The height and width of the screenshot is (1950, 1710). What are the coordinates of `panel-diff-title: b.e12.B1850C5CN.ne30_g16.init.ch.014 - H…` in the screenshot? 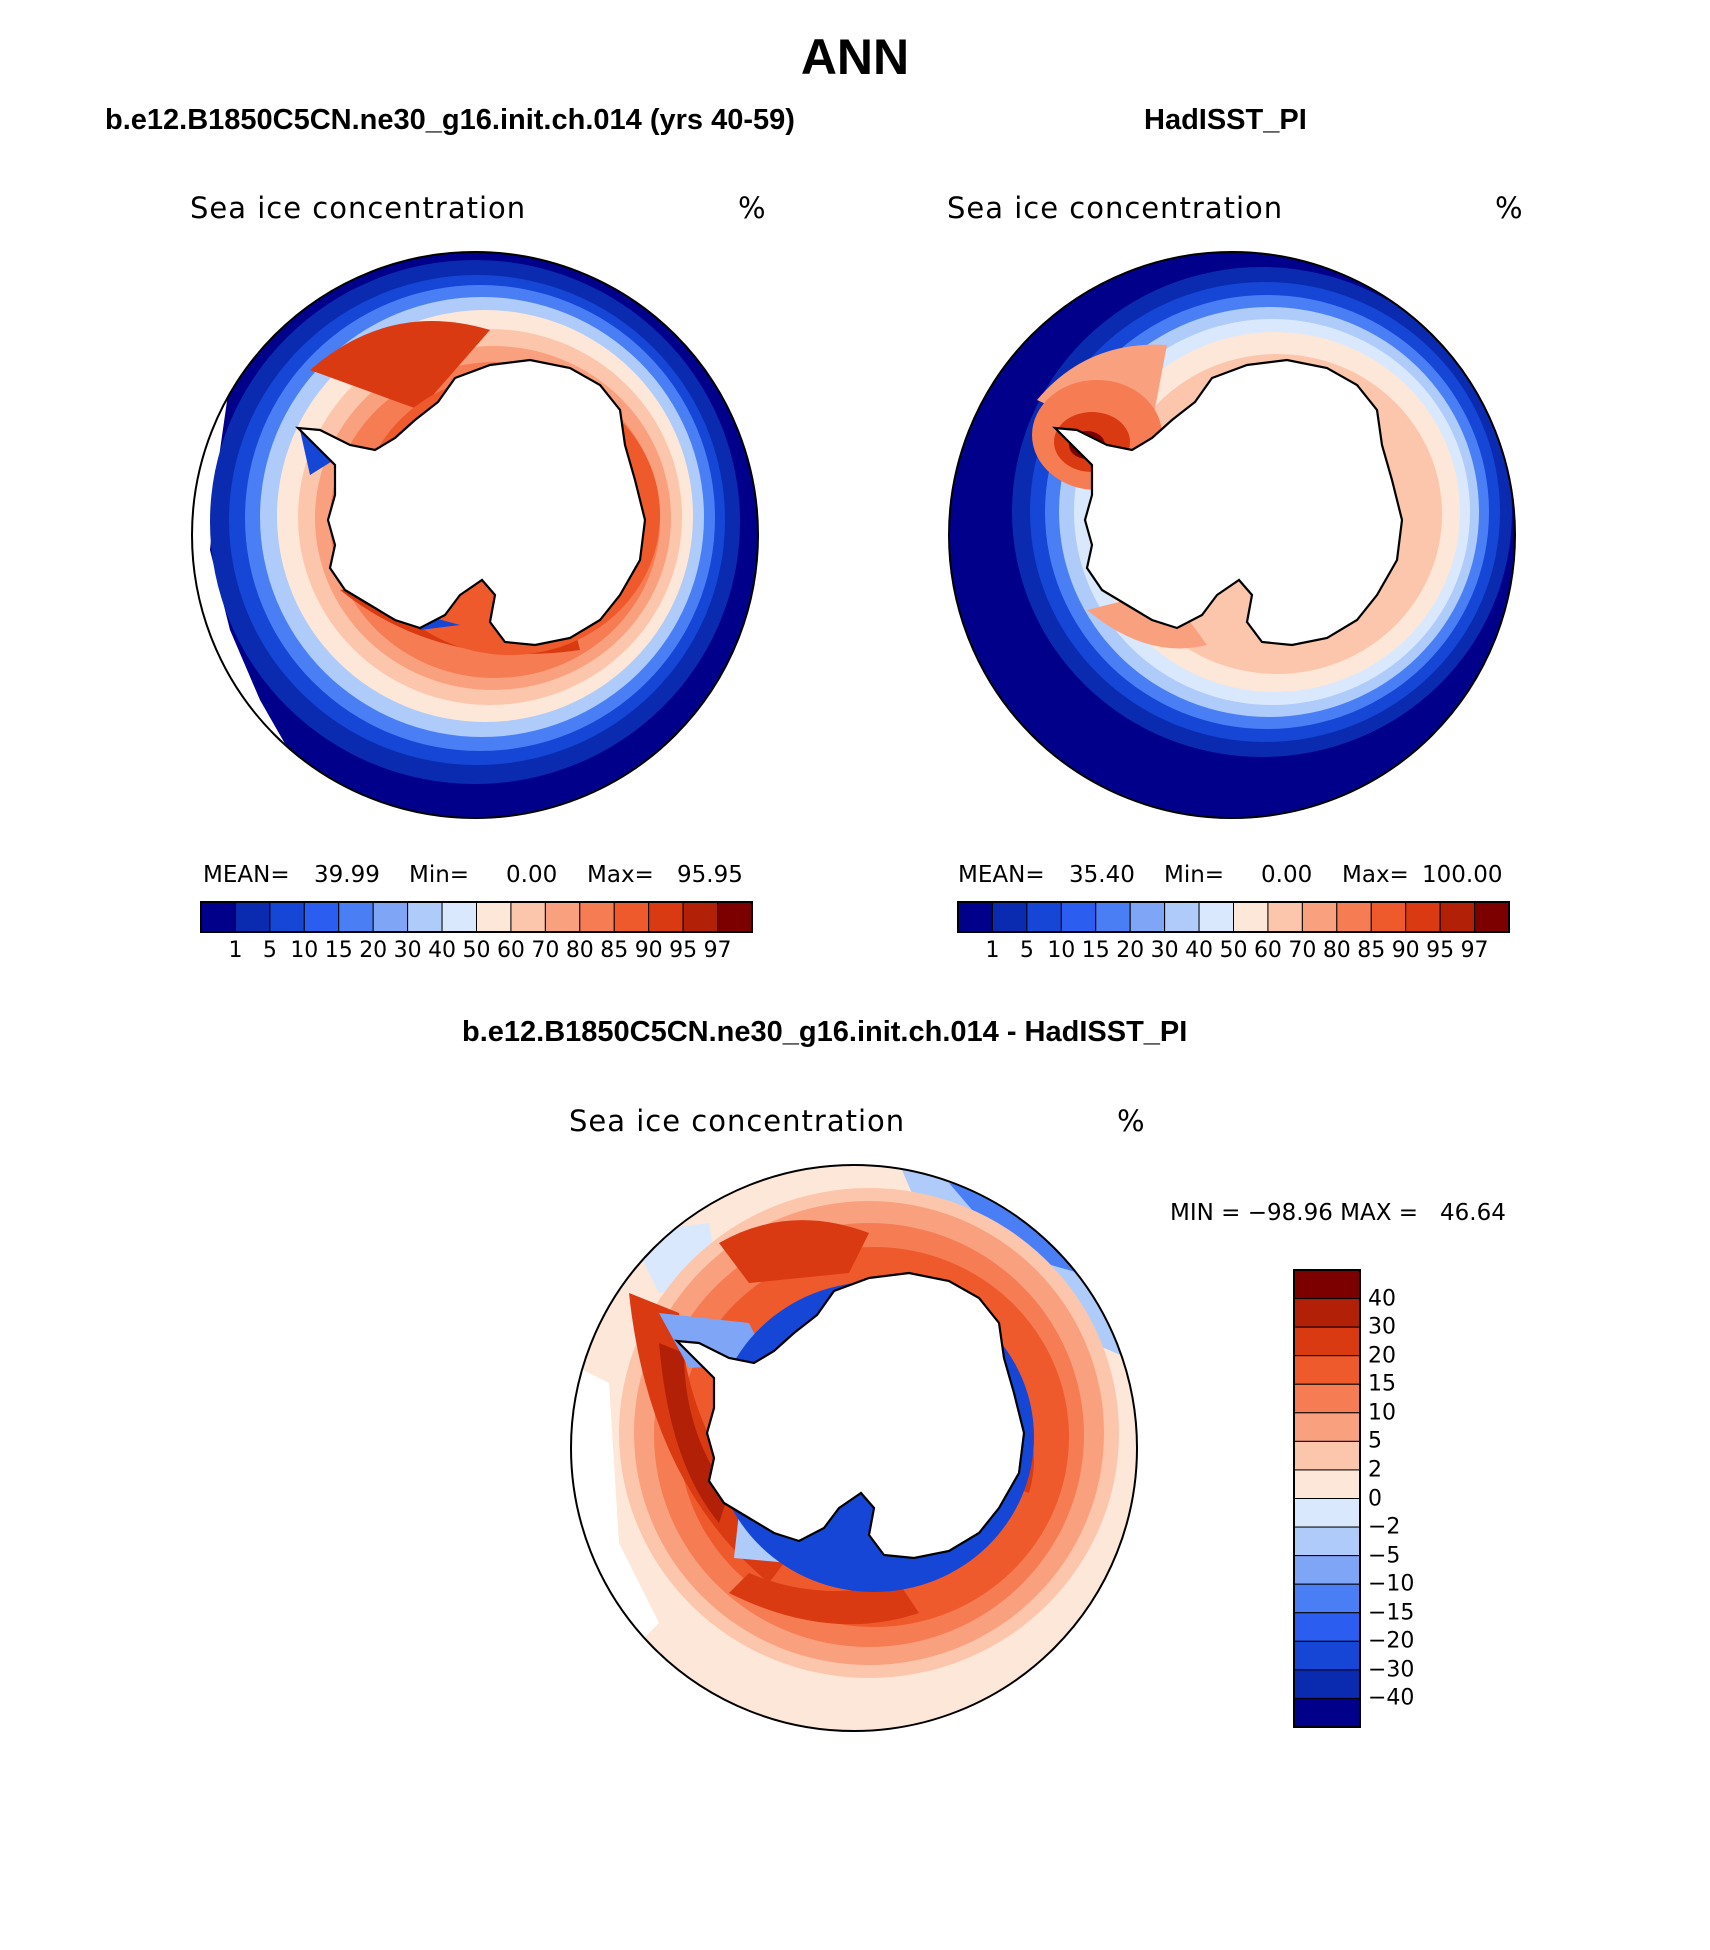 It's located at (825, 1032).